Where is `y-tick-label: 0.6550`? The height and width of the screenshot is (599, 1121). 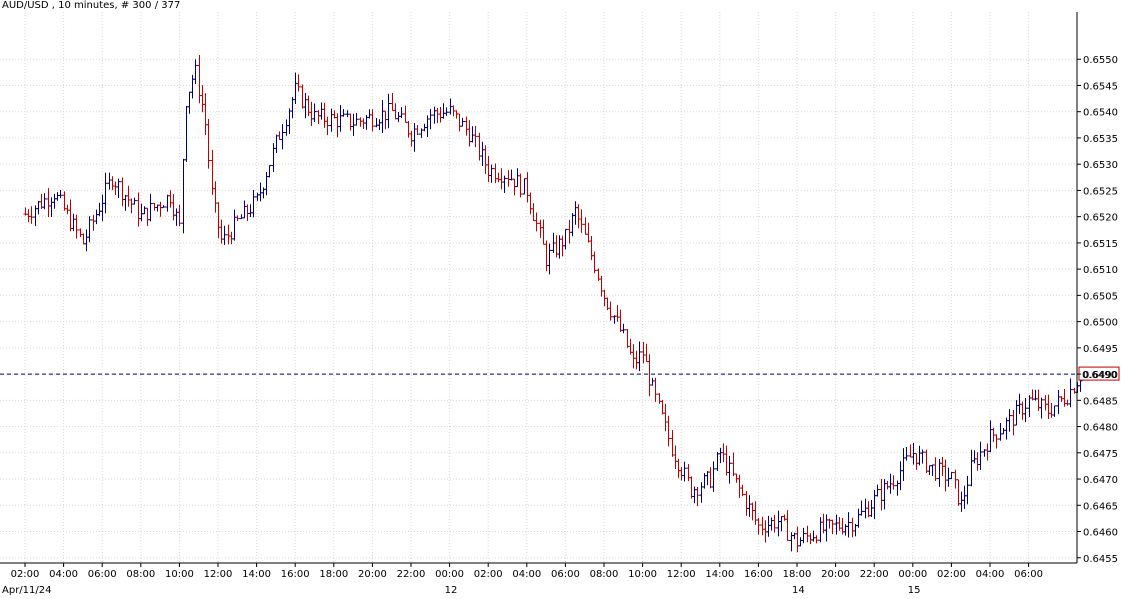 y-tick-label: 0.6550 is located at coordinates (1100, 60).